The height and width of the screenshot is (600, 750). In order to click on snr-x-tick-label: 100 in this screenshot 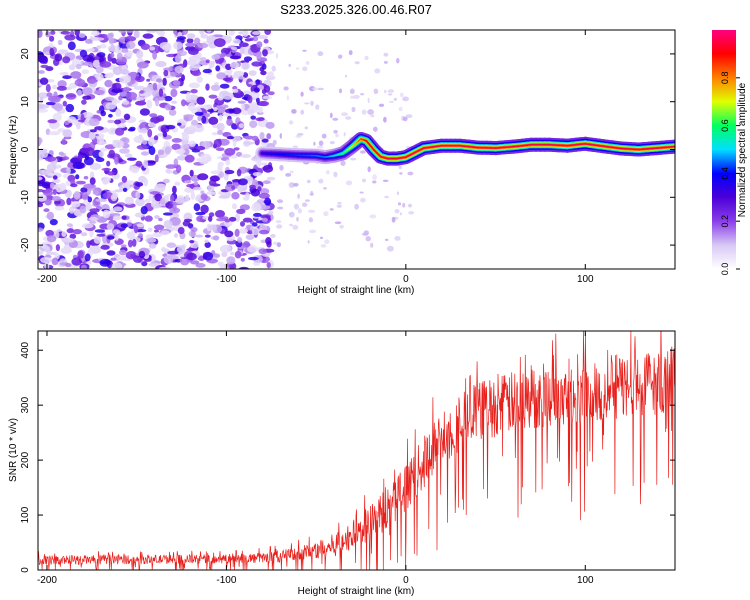, I will do `click(585, 580)`.